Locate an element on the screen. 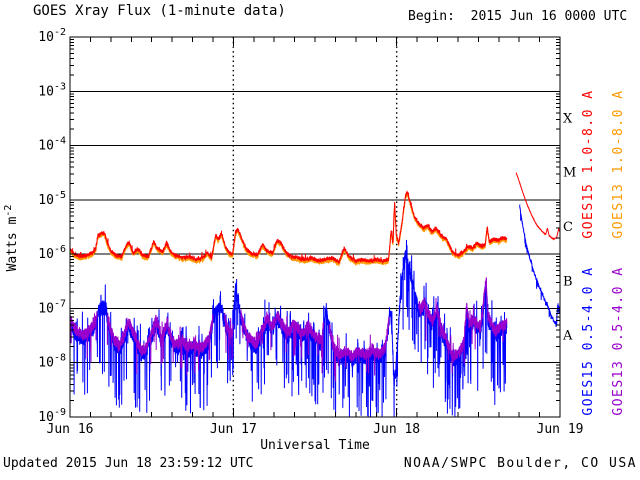  y-tick-label: 10⁻³ is located at coordinates (52, 90).